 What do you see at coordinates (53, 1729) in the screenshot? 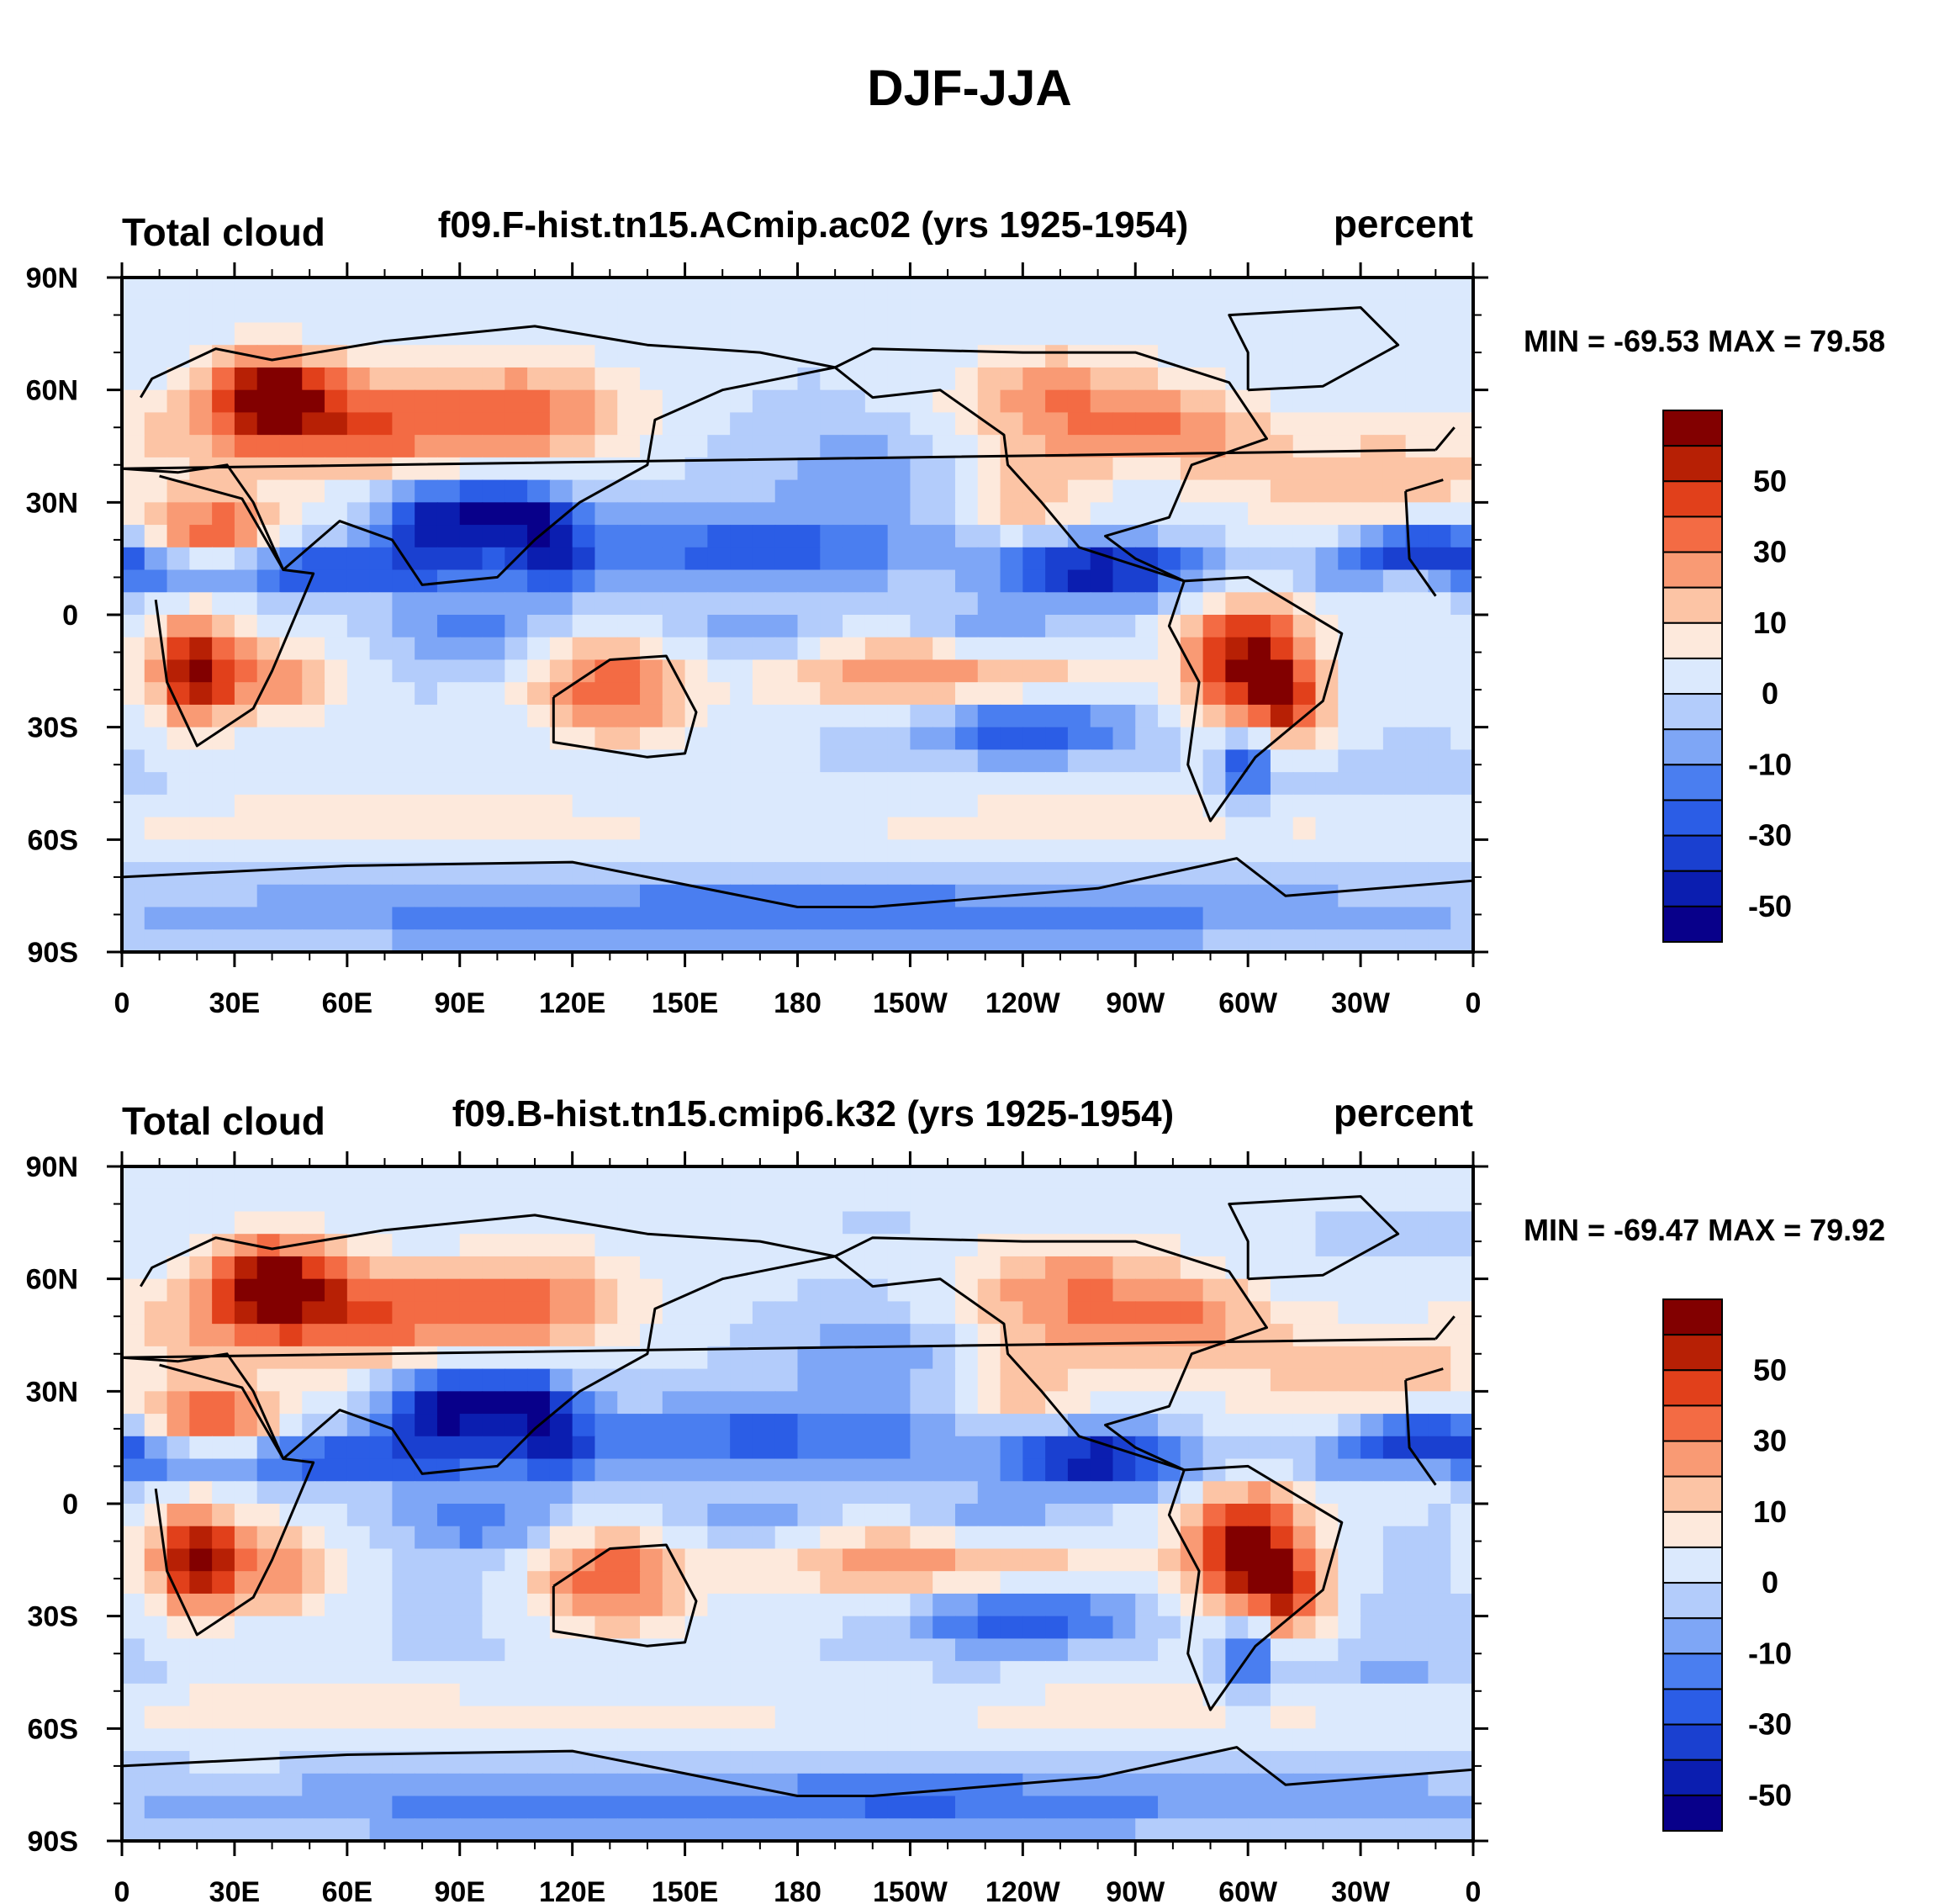
I see `lat-tick-label: 60S` at bounding box center [53, 1729].